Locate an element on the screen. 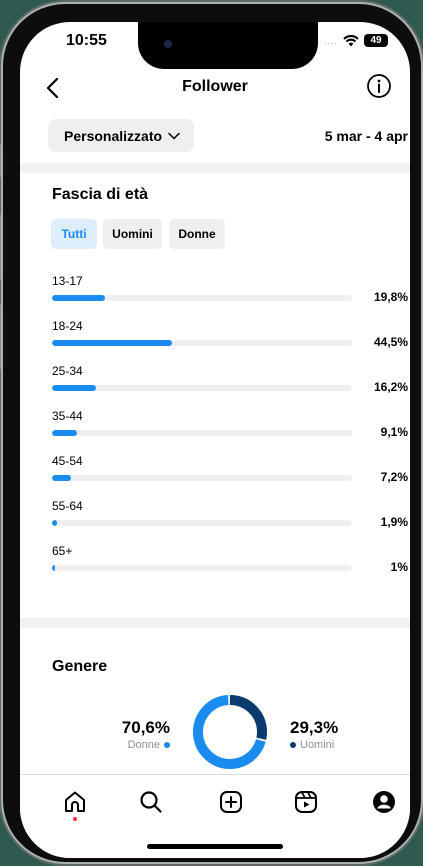 This screenshot has height=866, width=423. women-legend: Donne is located at coordinates (149, 745).